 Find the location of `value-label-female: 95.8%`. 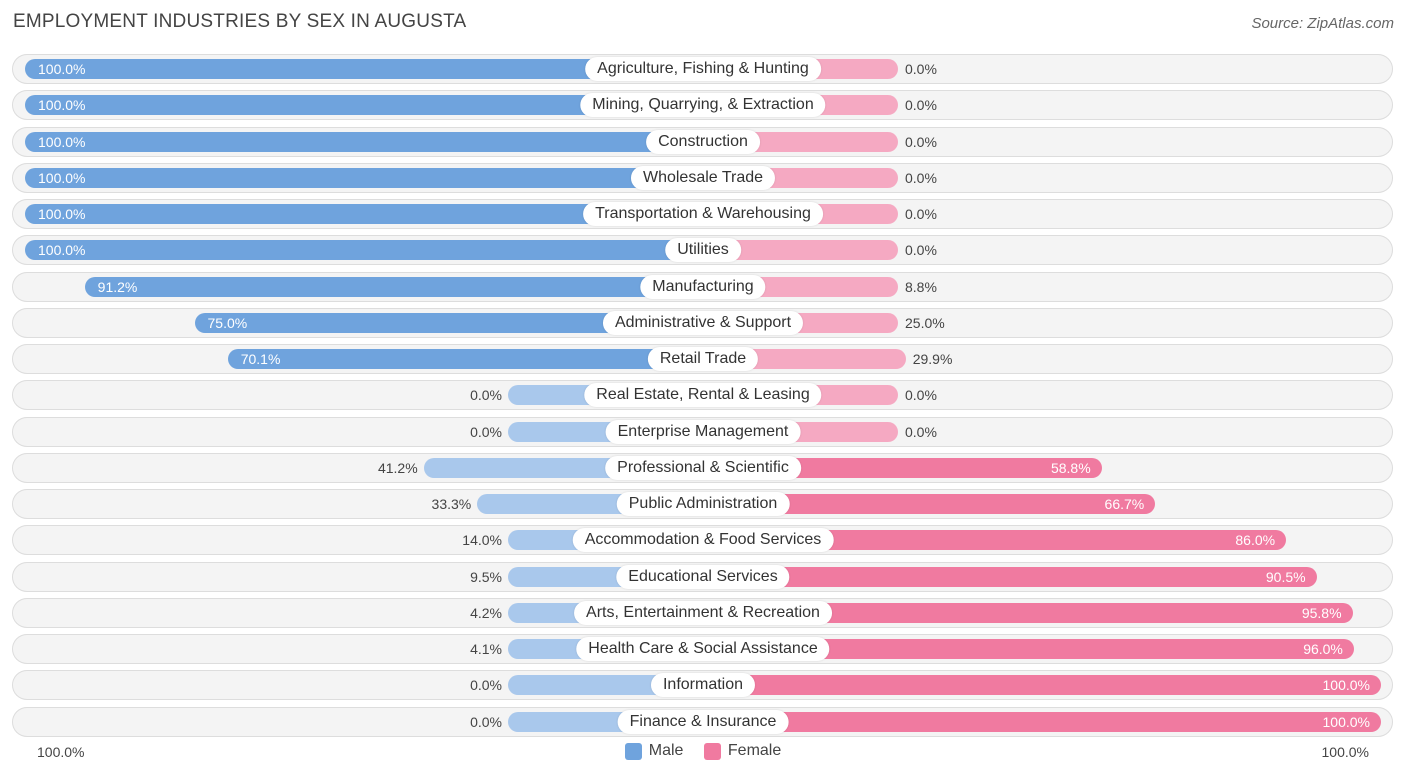

value-label-female: 95.8% is located at coordinates (1321, 612).